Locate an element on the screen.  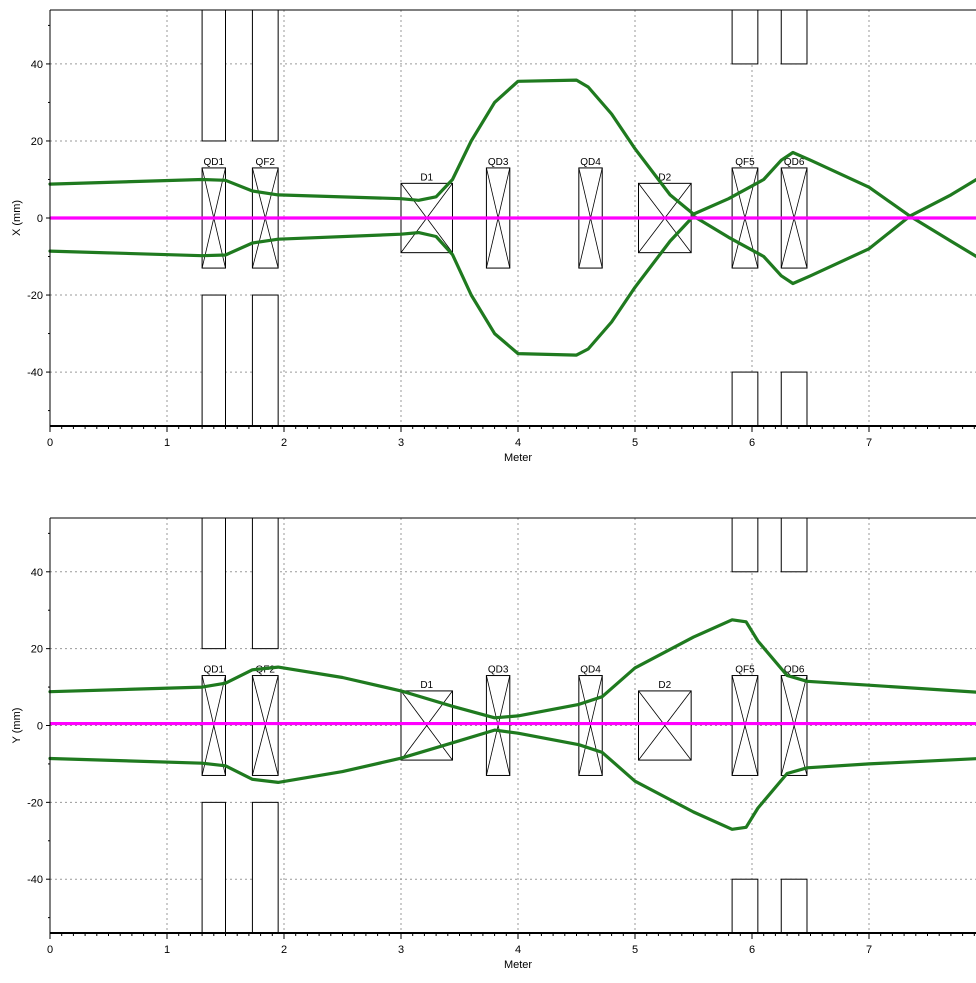
element-d1: D1 is located at coordinates (426, 213).